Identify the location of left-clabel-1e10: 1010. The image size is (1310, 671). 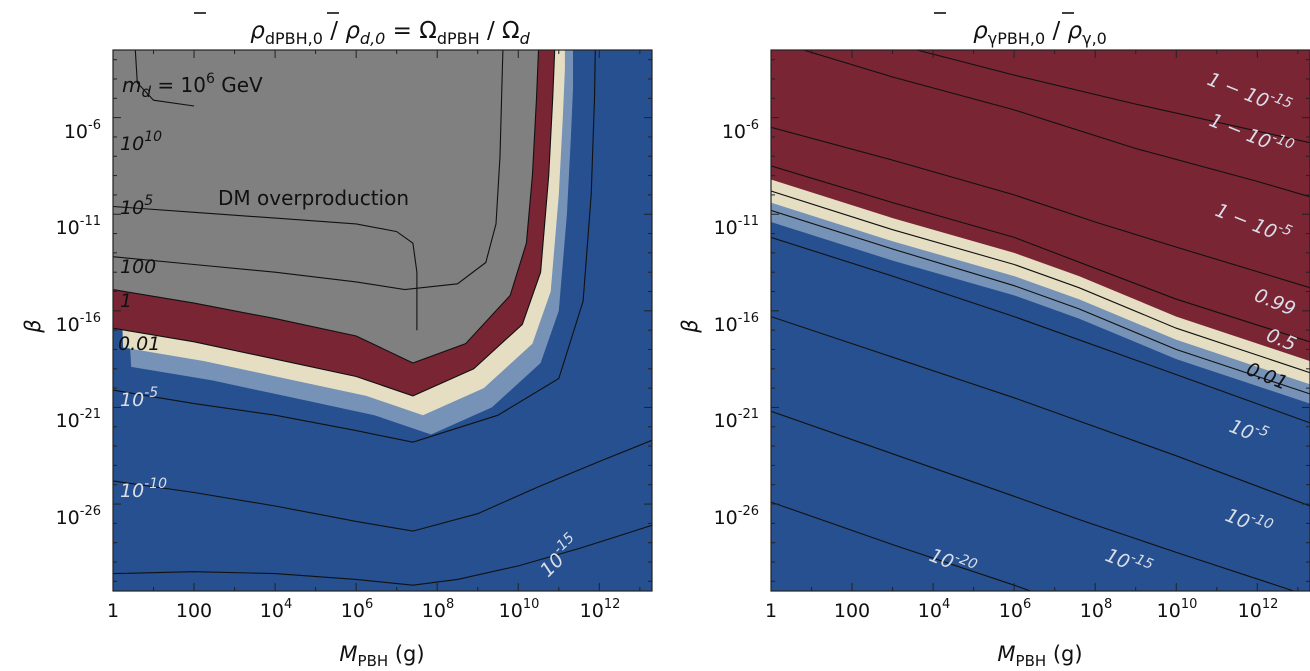
(141, 142).